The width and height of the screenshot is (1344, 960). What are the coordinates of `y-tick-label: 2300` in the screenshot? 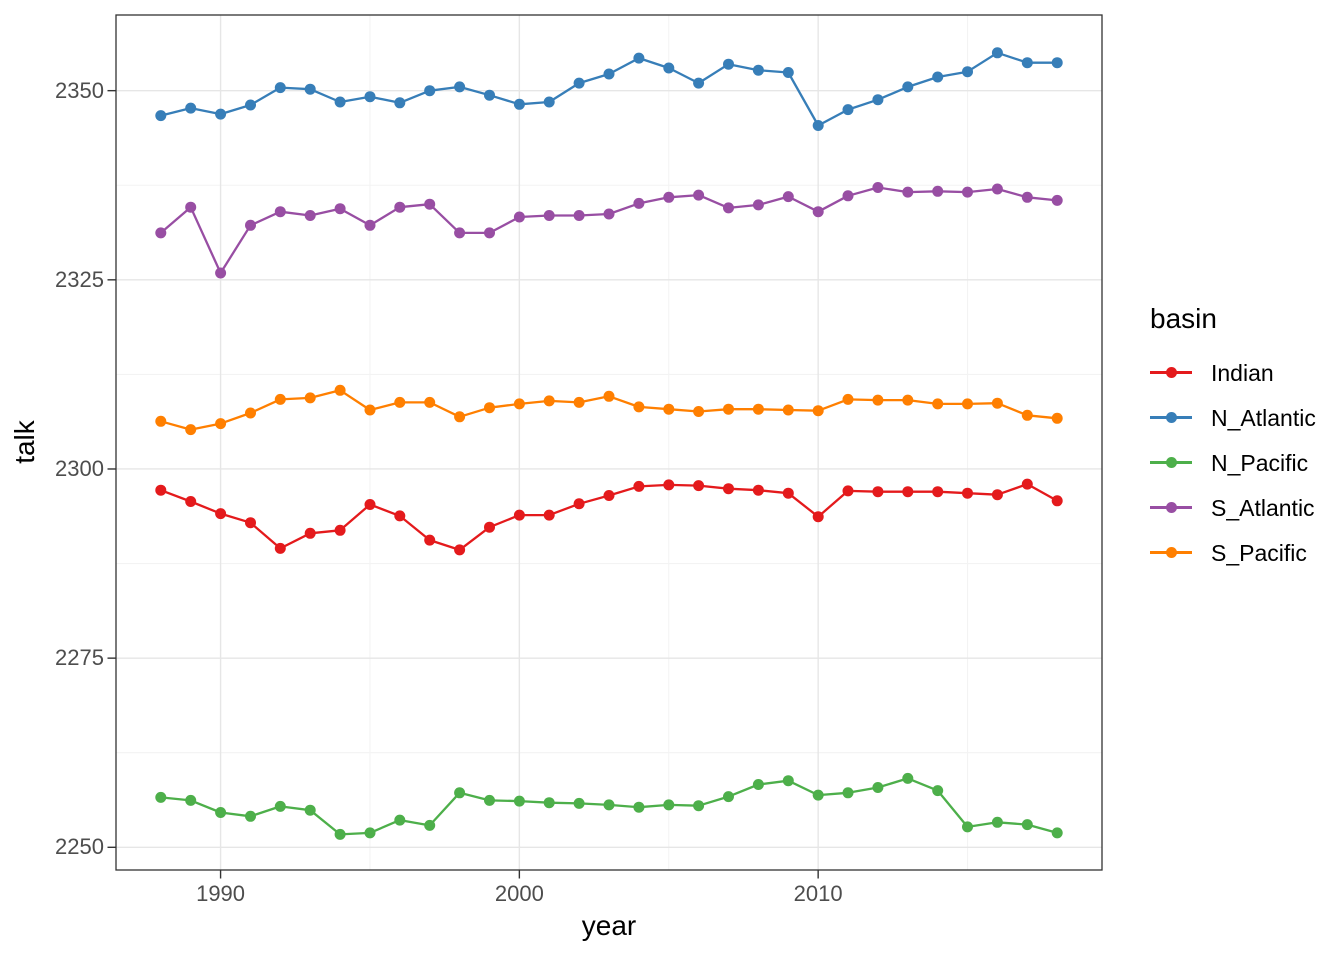 It's located at (79, 468).